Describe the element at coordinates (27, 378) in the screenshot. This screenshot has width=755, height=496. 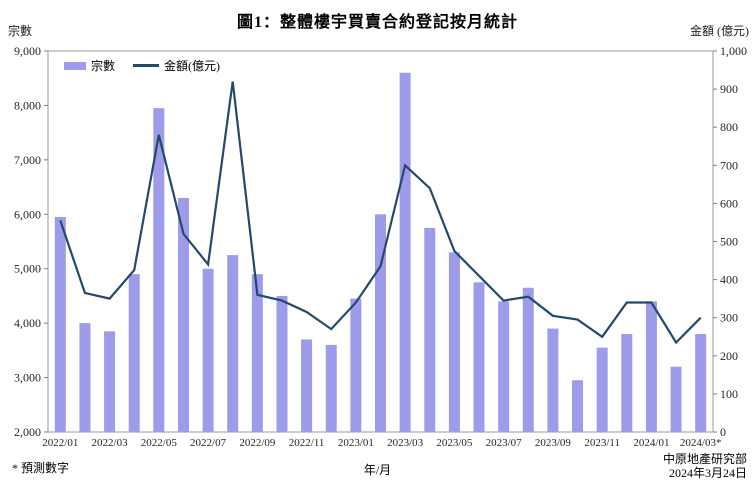
I see `left-axis-tick-label: 3,000` at that location.